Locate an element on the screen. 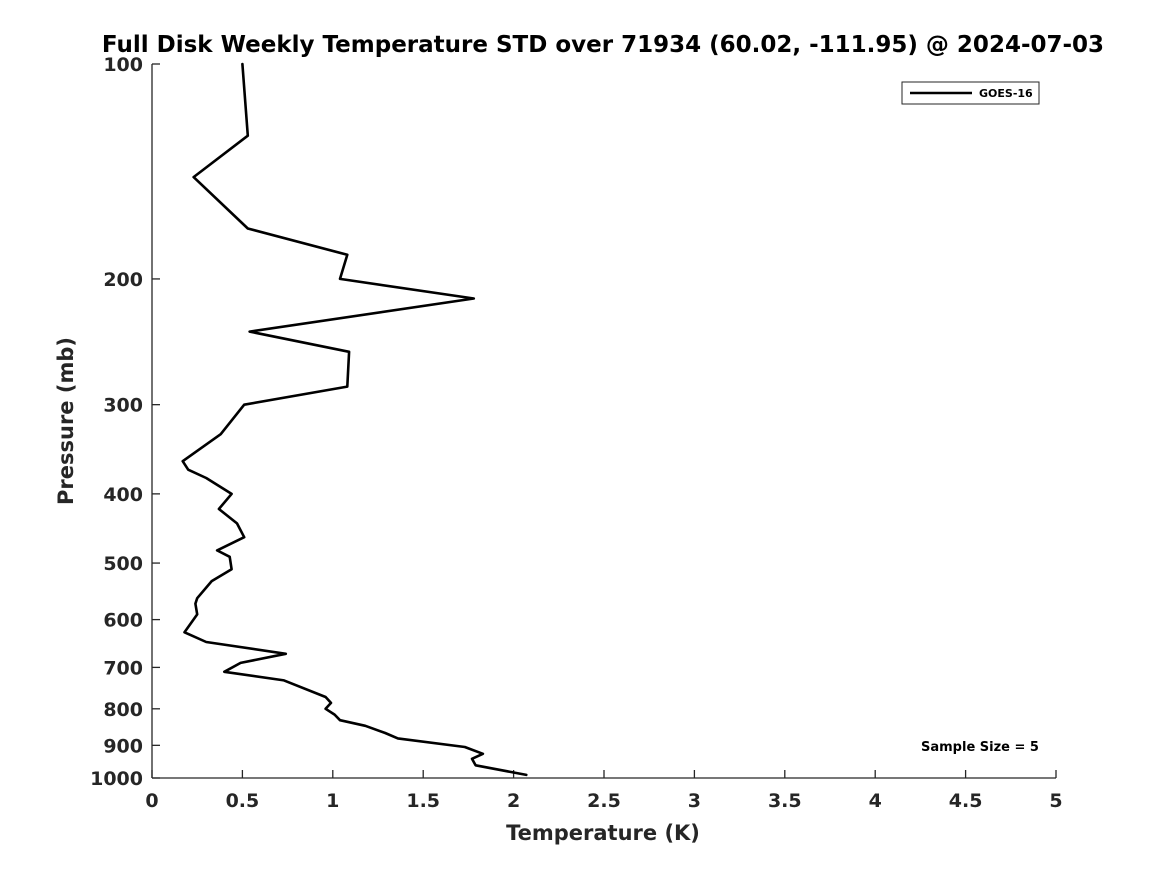 This screenshot has width=1167, height=875. x-tick-label: 2.5 is located at coordinates (604, 801).